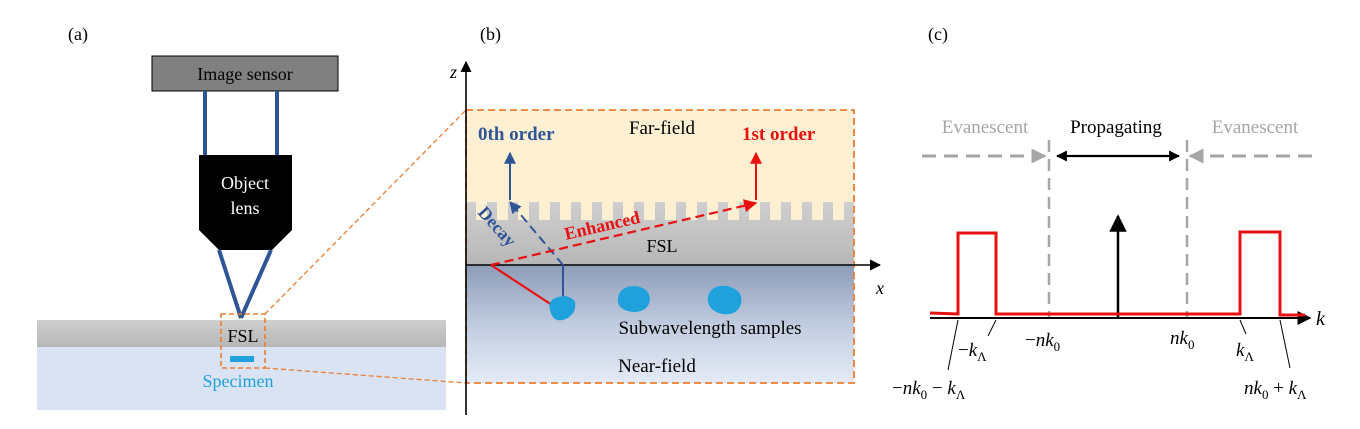 The height and width of the screenshot is (429, 1360). What do you see at coordinates (516, 134) in the screenshot?
I see `zeroth-order-label: 0th order` at bounding box center [516, 134].